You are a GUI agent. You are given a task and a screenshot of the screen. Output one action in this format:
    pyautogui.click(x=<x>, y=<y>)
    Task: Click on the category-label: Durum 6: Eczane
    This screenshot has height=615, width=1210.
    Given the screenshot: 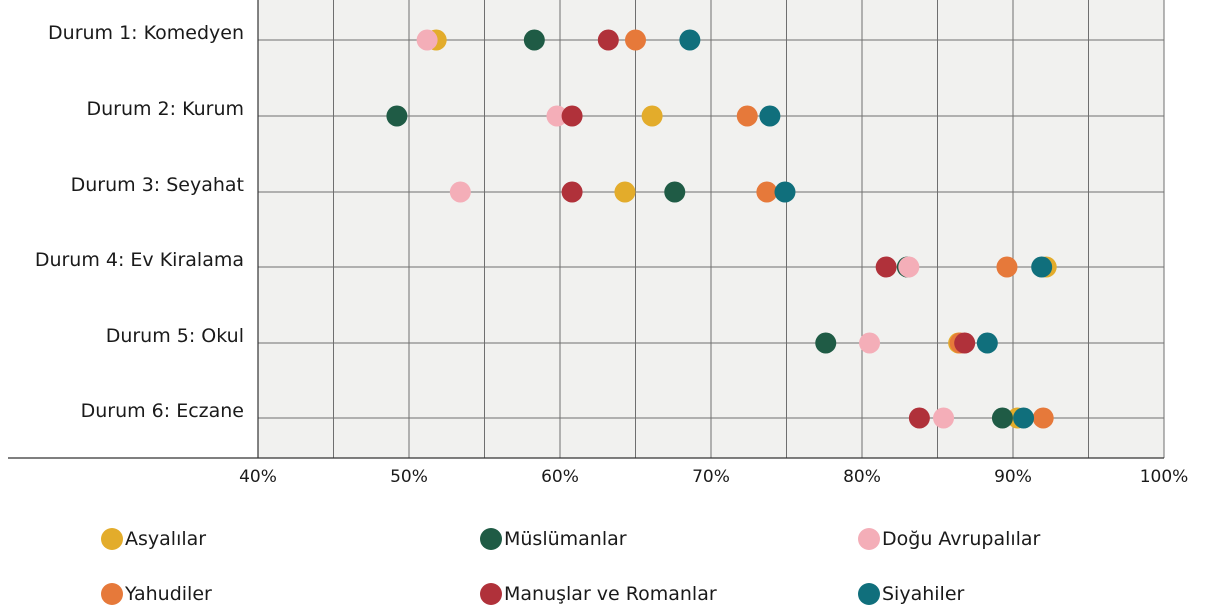 What is the action you would take?
    pyautogui.click(x=162, y=411)
    